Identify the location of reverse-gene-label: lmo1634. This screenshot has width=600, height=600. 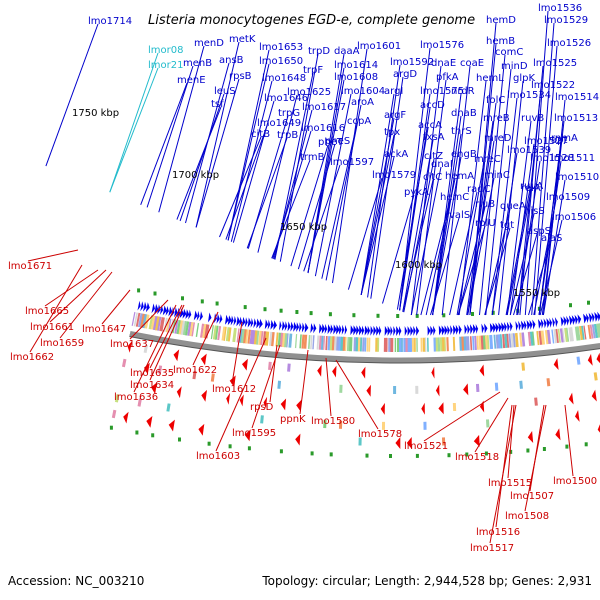
(152, 385).